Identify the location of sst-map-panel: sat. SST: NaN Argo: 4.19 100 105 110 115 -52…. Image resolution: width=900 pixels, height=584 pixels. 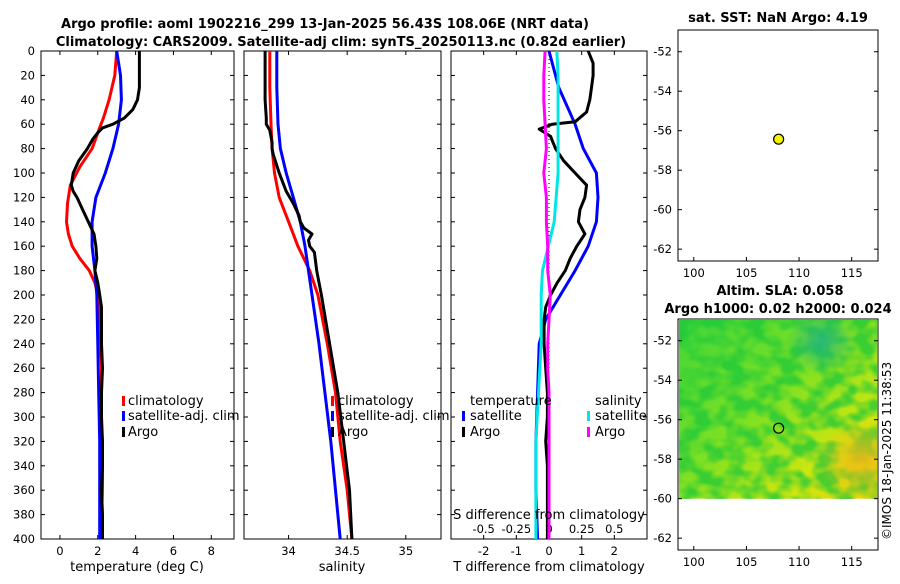
(766, 145).